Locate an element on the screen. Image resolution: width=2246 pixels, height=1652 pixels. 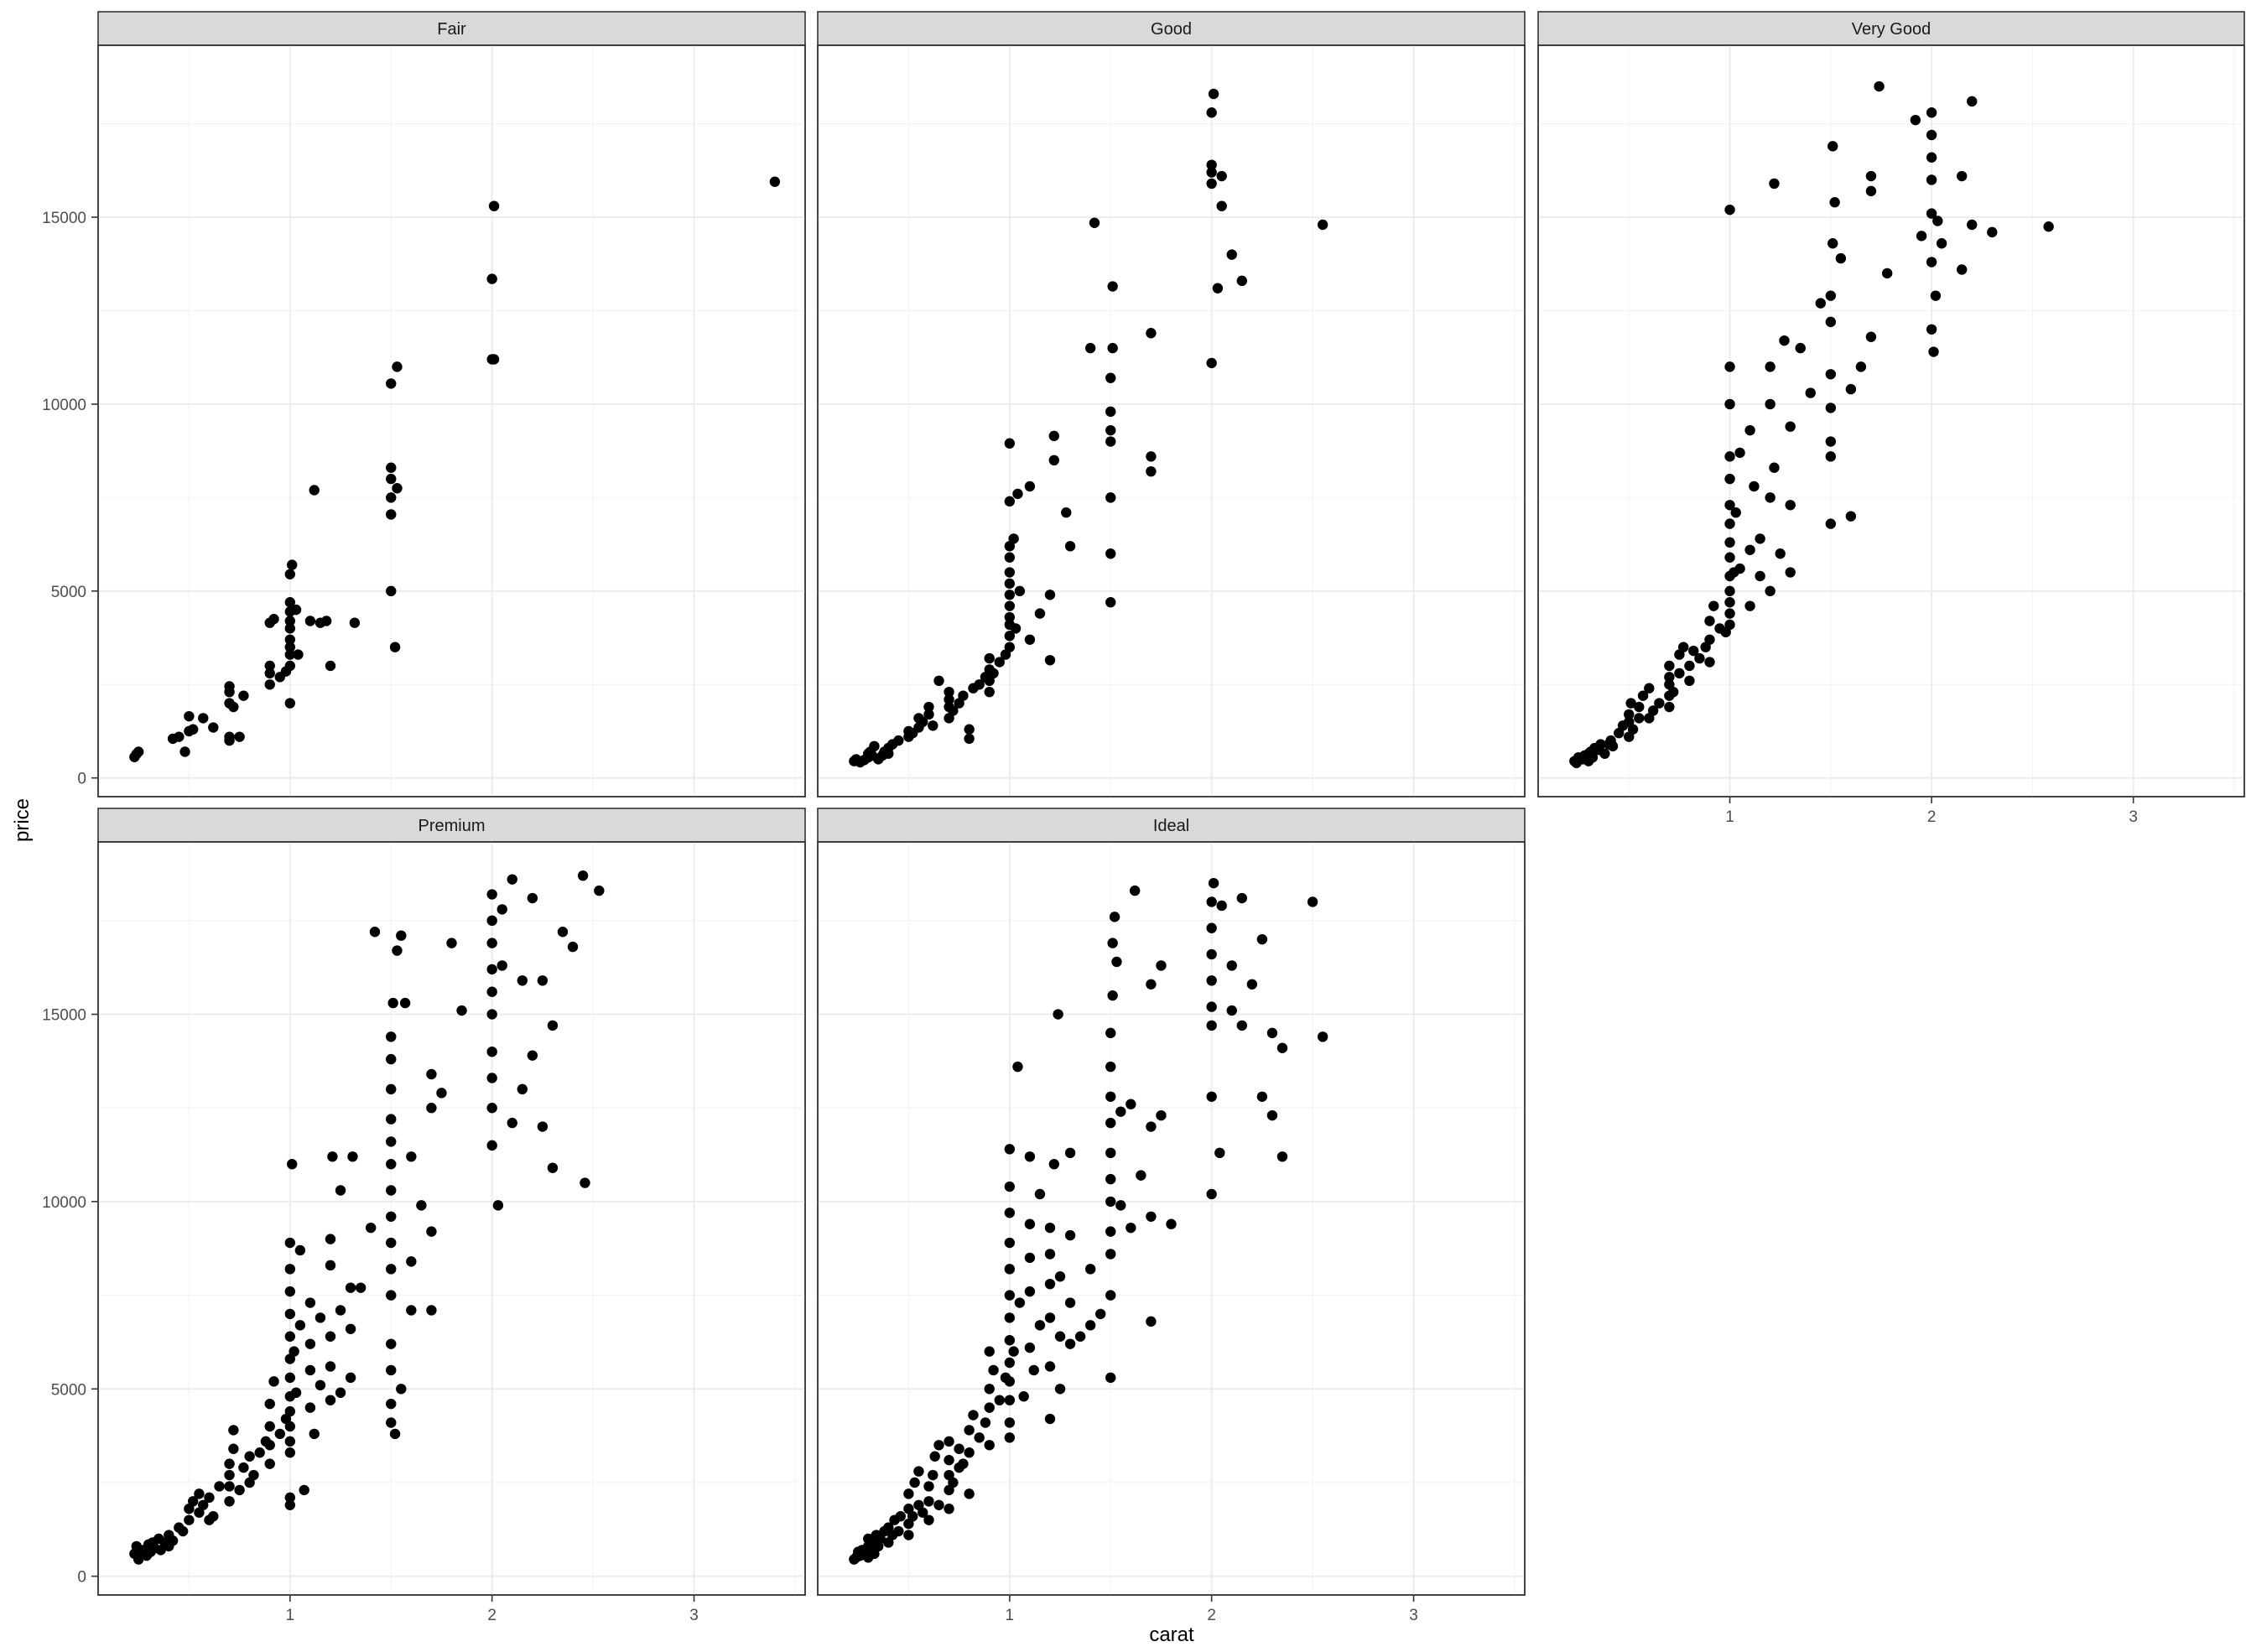
plot-area-fair is located at coordinates (452, 420).